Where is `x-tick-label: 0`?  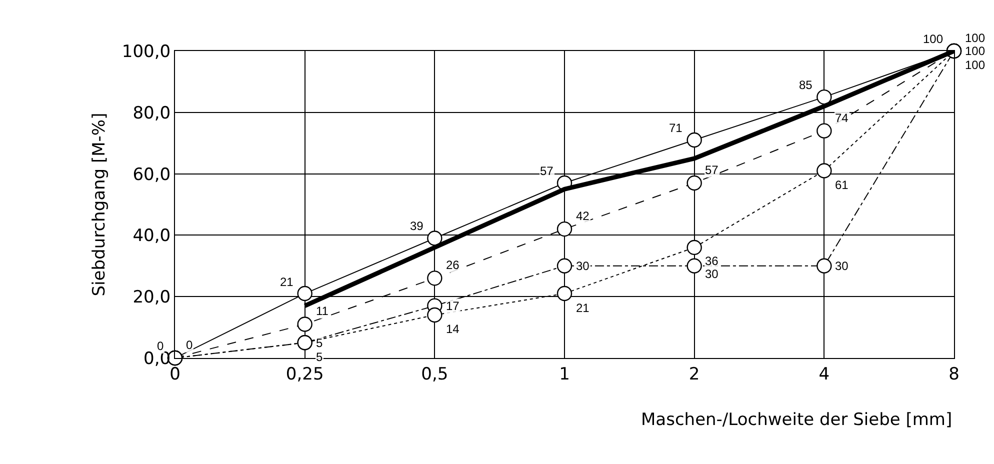 x-tick-label: 0 is located at coordinates (175, 374).